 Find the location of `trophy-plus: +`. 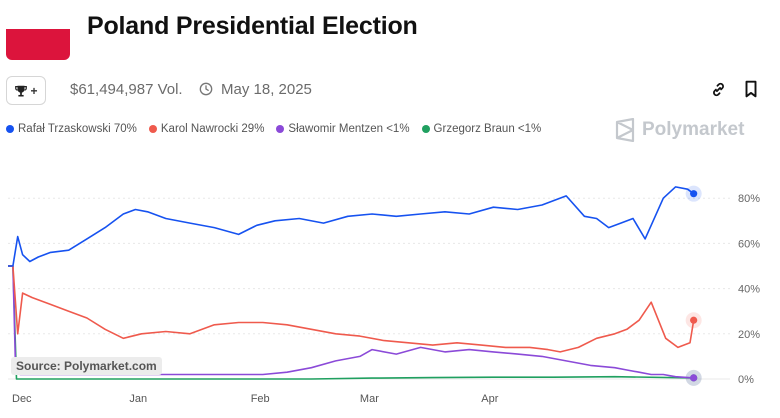

trophy-plus: + is located at coordinates (34, 90).